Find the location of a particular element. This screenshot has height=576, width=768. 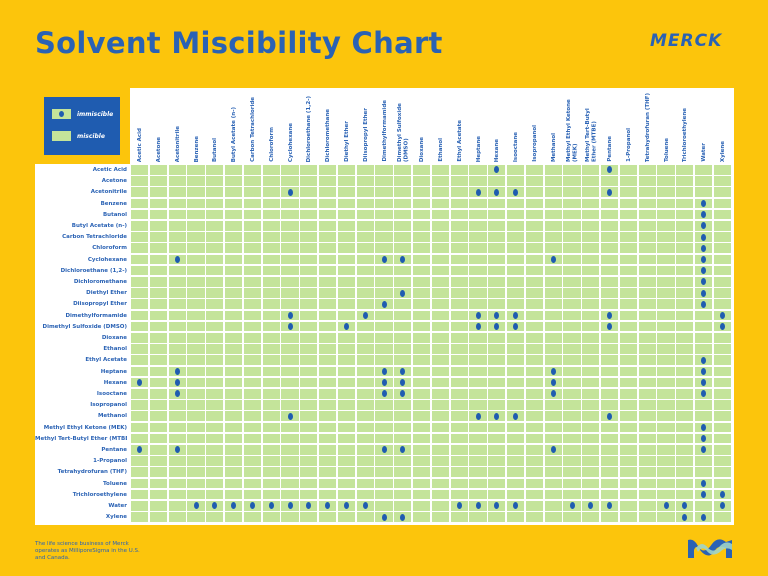

column-label-text: Cyclohexane is located at coordinates (290, 142).